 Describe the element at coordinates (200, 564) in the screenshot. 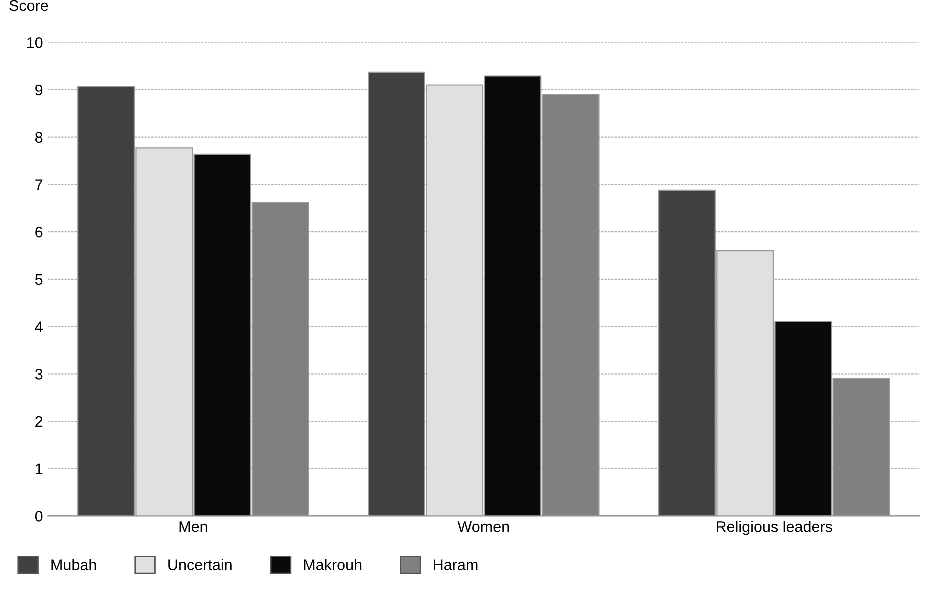

I see `legend-label: Uncertain` at that location.